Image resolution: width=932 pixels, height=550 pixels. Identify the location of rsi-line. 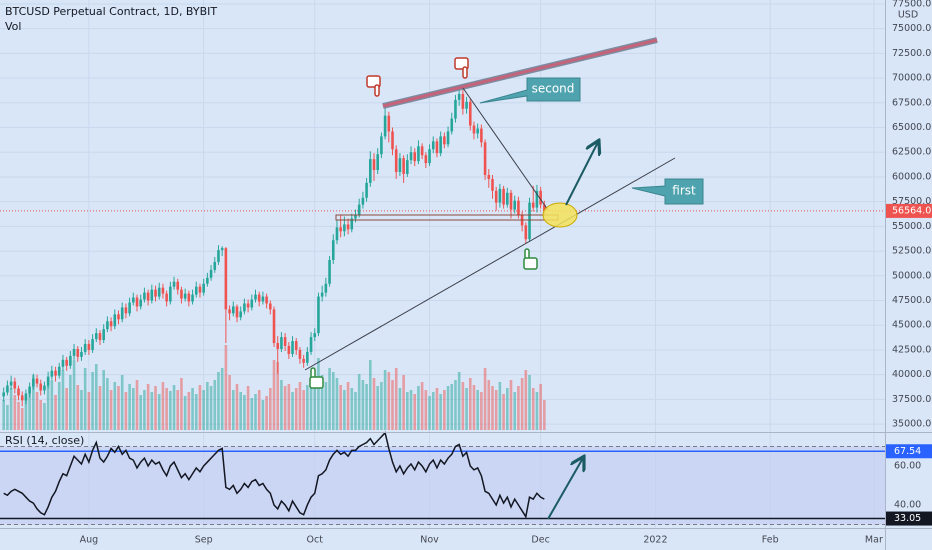
(274, 475).